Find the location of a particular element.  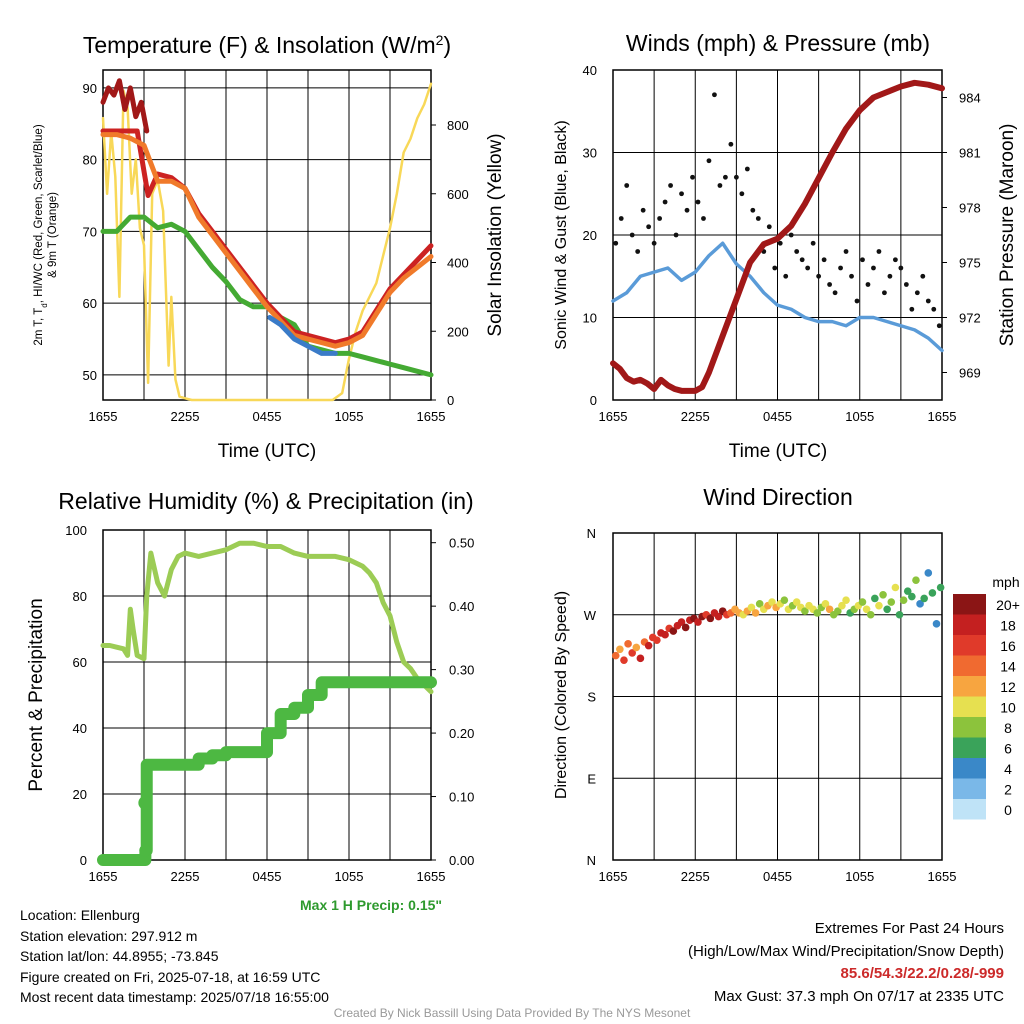

rh-y-label: Percent & Precipitation is located at coordinates (36, 694).